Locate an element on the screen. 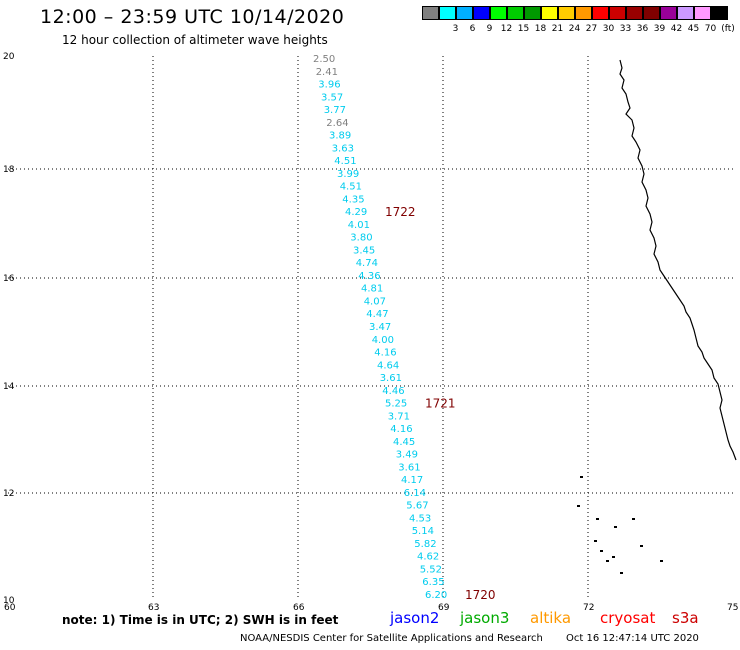 The image size is (740, 650). legend-label: 3 is located at coordinates (455, 29).